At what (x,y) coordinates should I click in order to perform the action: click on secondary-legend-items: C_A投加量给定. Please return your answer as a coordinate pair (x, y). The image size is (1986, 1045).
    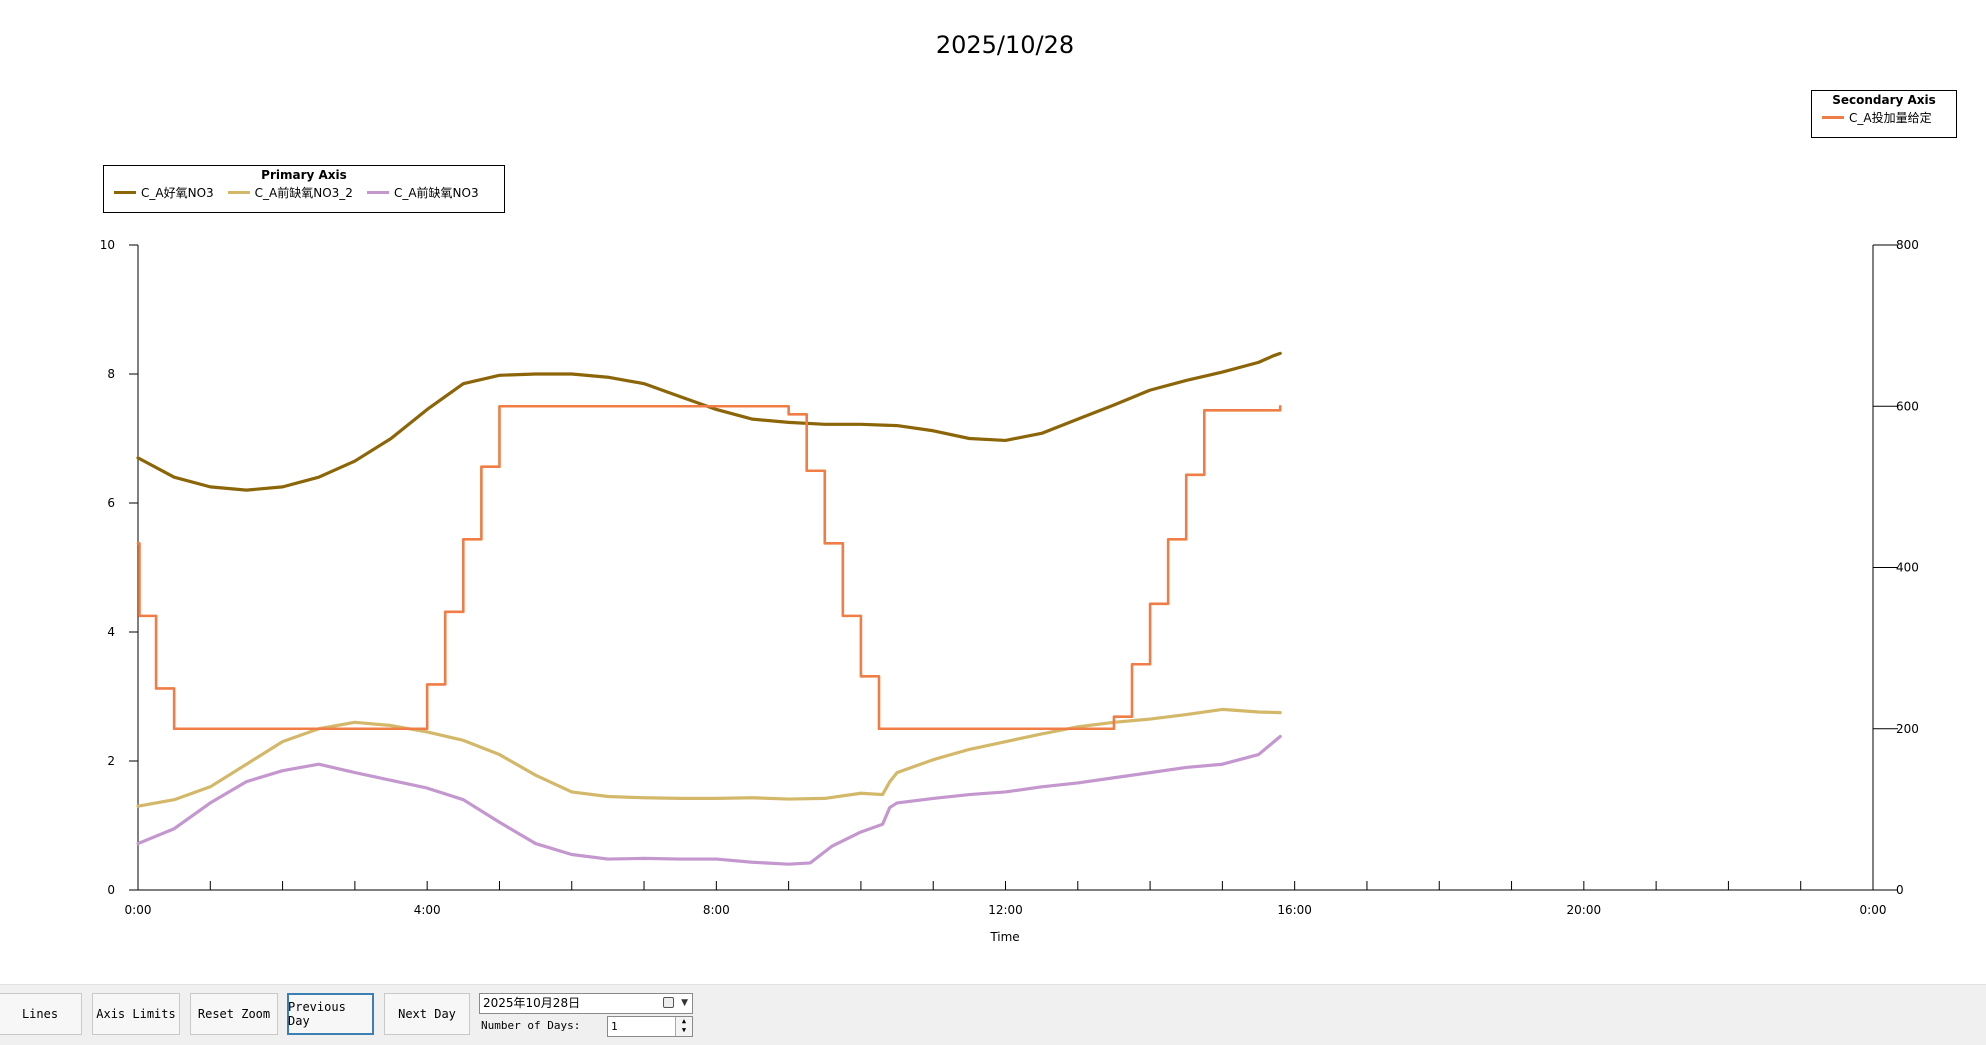
    Looking at the image, I should click on (1884, 116).